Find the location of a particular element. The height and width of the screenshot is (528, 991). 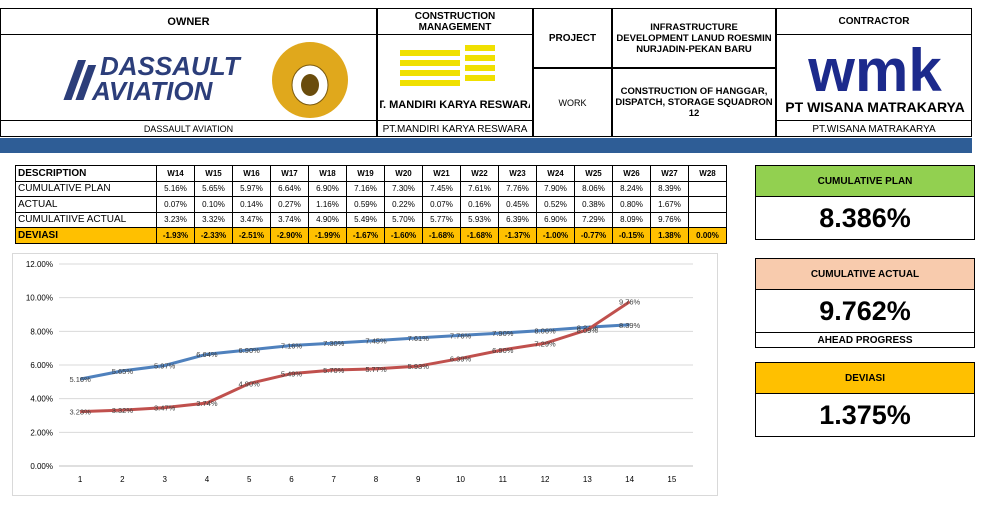

data-label: 5.16% is located at coordinates (80, 379).